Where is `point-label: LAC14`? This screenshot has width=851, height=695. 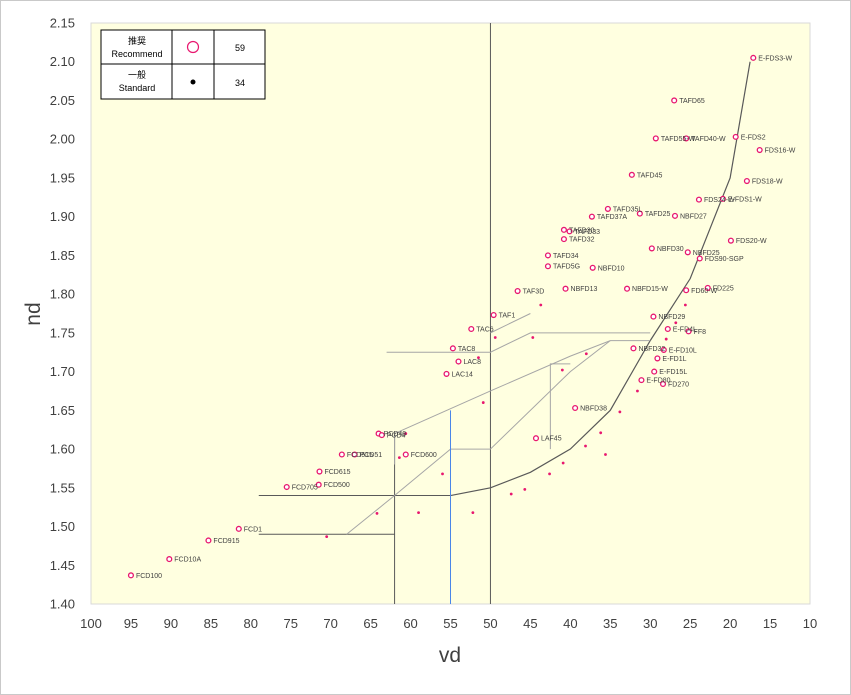 point-label: LAC14 is located at coordinates (463, 374).